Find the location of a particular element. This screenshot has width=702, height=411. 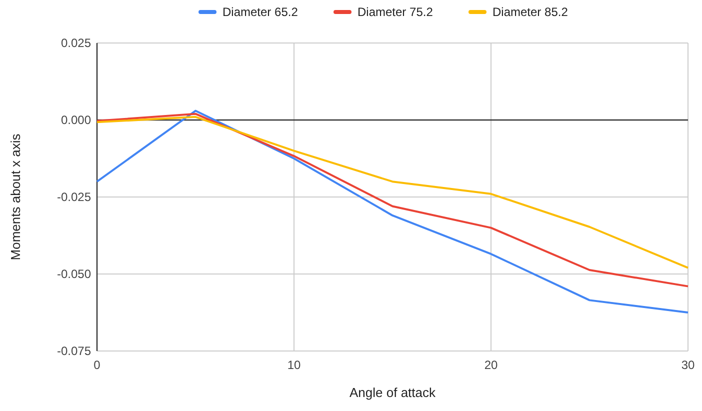

x-tick-label: 0 is located at coordinates (97, 365).